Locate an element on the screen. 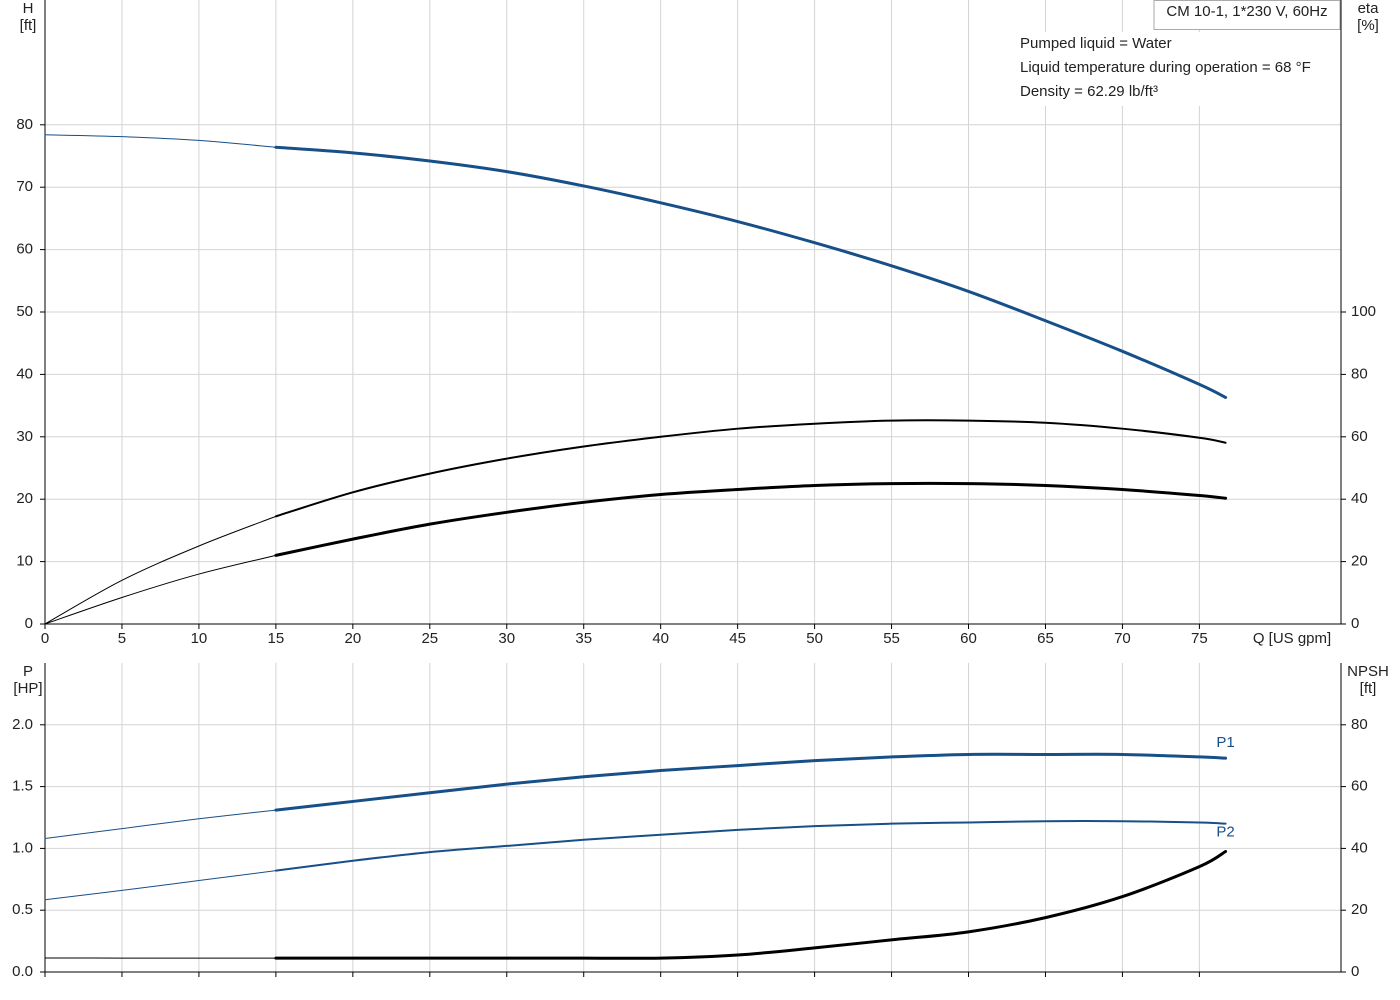  x-tick-label: 35 is located at coordinates (583, 638).